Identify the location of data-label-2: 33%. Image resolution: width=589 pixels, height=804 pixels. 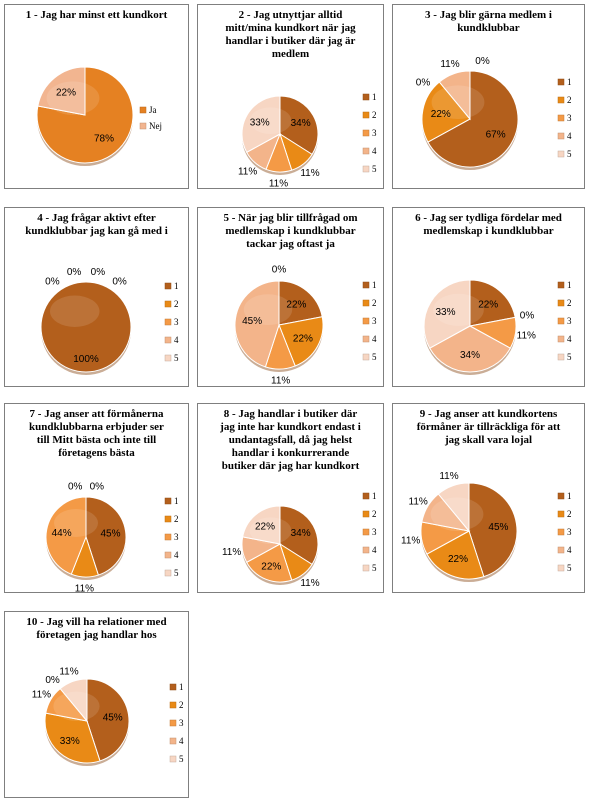
(70, 741).